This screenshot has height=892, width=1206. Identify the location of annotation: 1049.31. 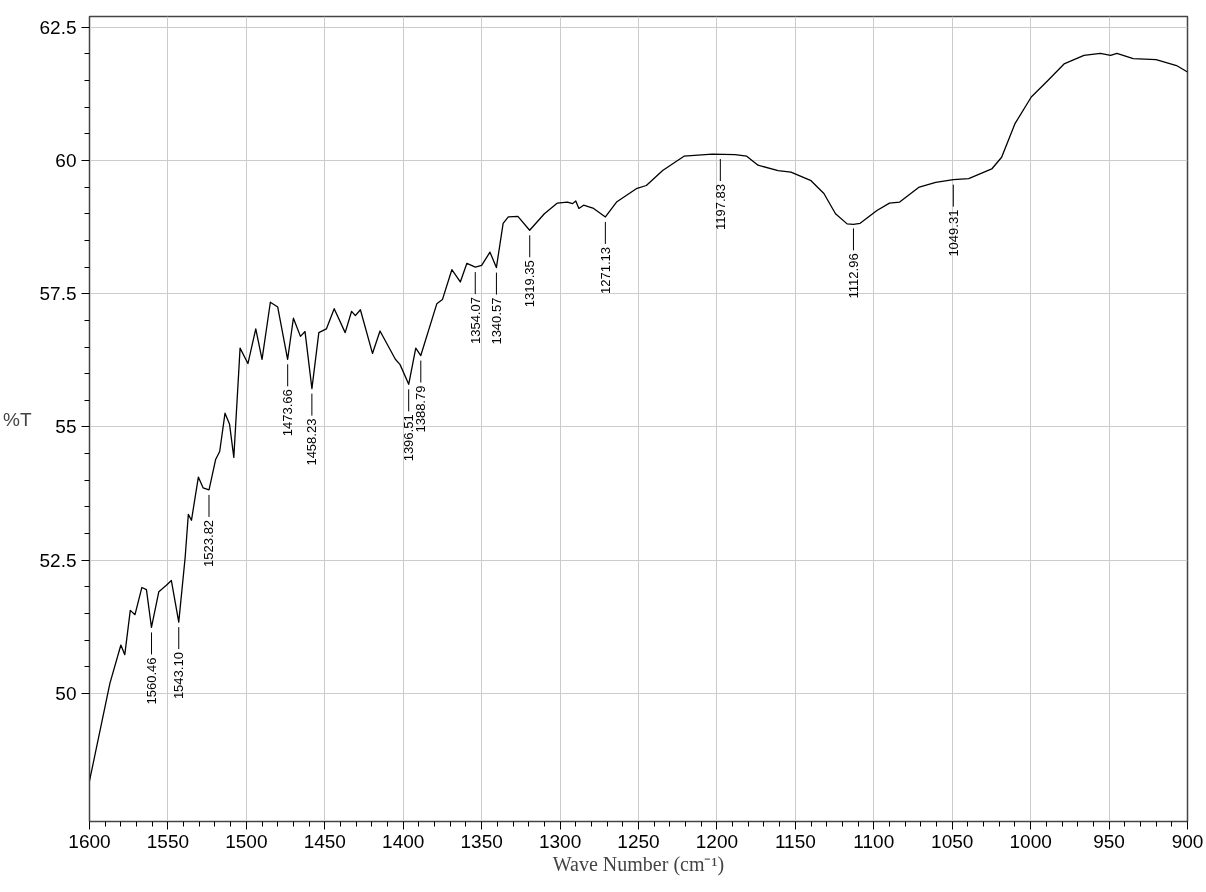
(953, 233).